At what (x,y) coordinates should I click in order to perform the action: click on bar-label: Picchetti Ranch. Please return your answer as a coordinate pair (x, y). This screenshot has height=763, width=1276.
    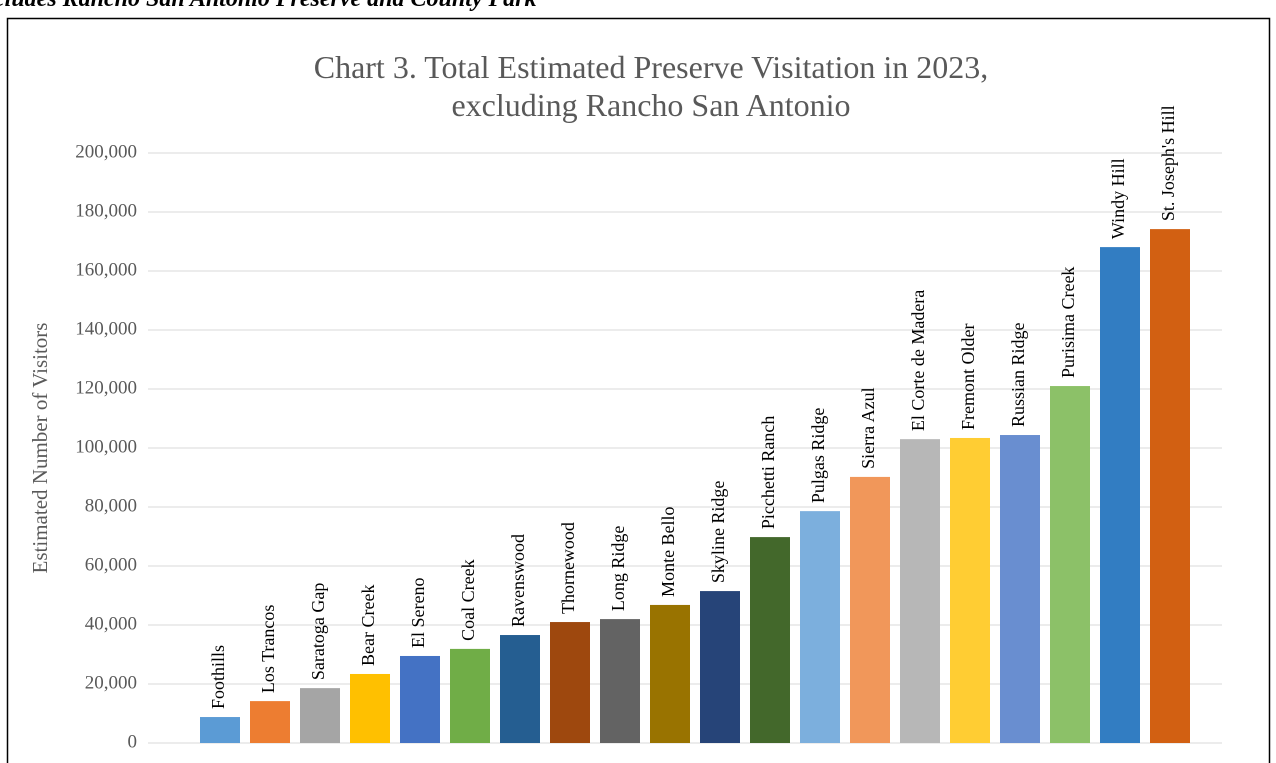
    Looking at the image, I should click on (768, 472).